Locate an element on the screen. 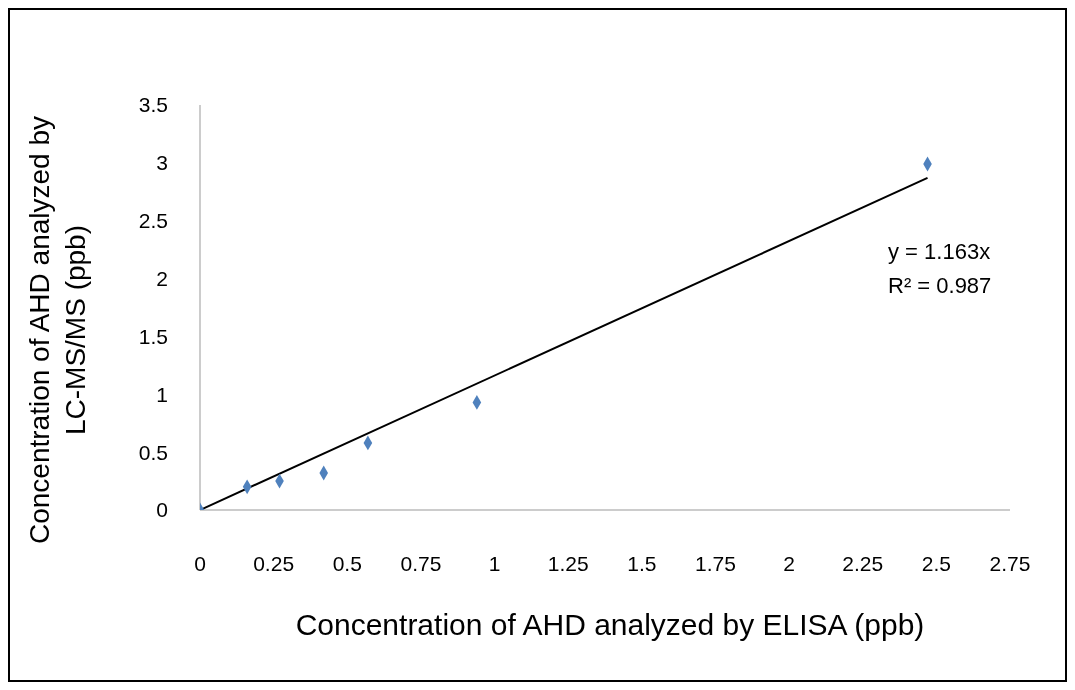 The image size is (1075, 690). y-tick-label: 0.5 is located at coordinates (153, 452).